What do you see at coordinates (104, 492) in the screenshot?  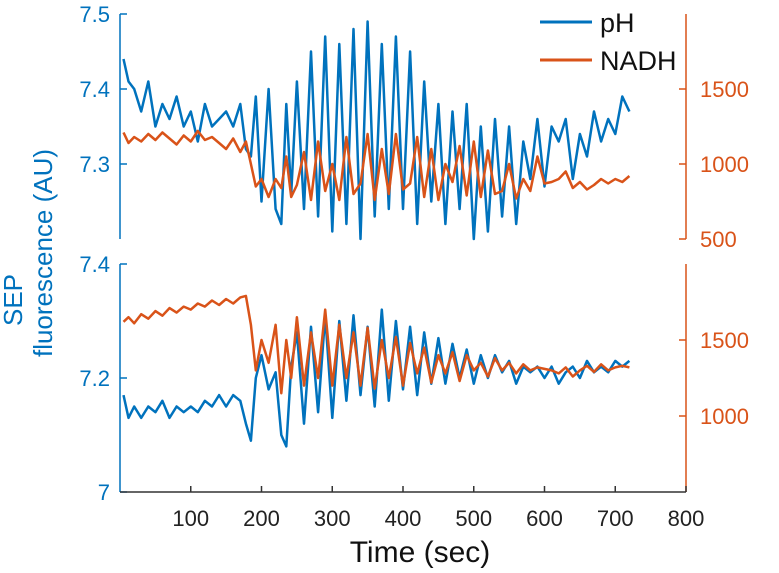 I see `left-tick-label: 7` at bounding box center [104, 492].